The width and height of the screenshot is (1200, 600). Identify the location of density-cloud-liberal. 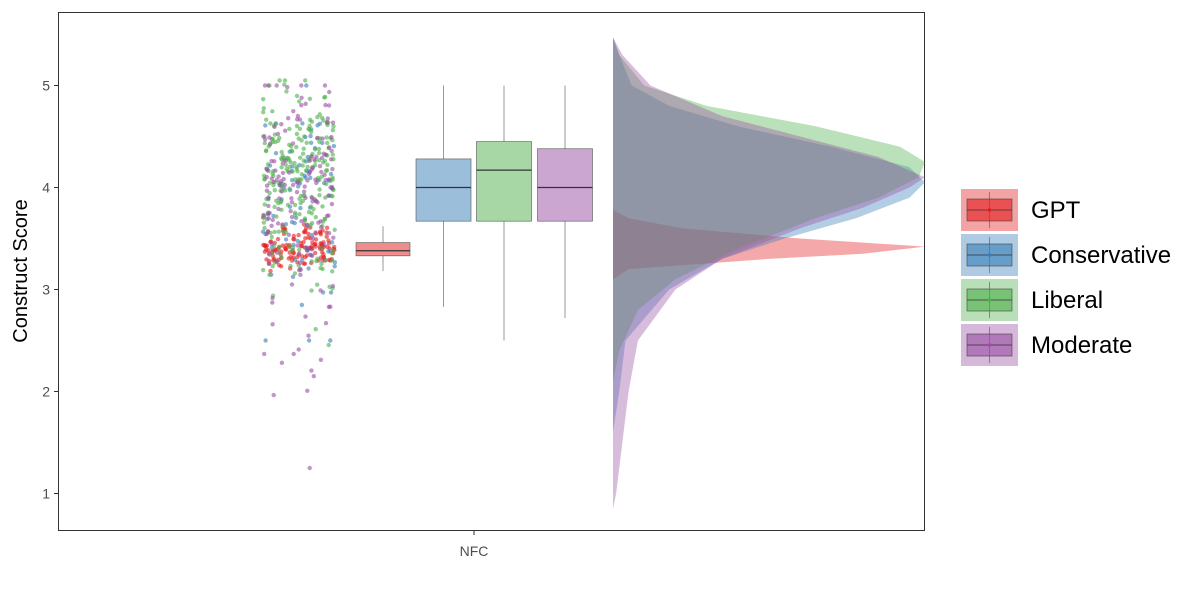
(769, 209).